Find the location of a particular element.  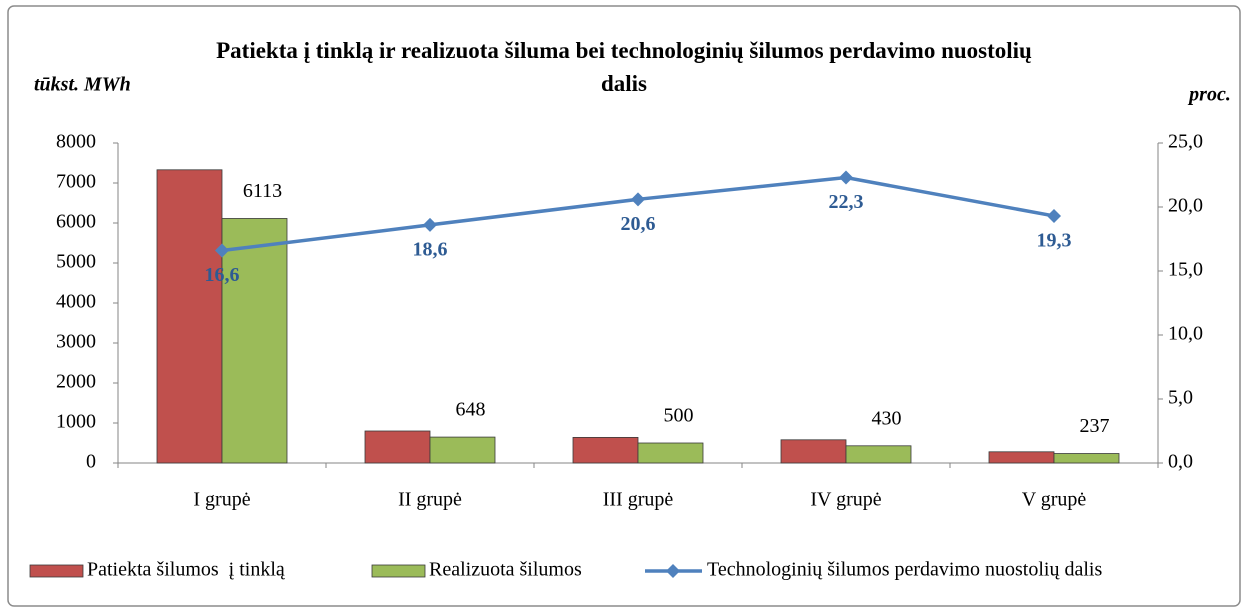

y2-tick-label: 20,0 is located at coordinates (1185, 206).